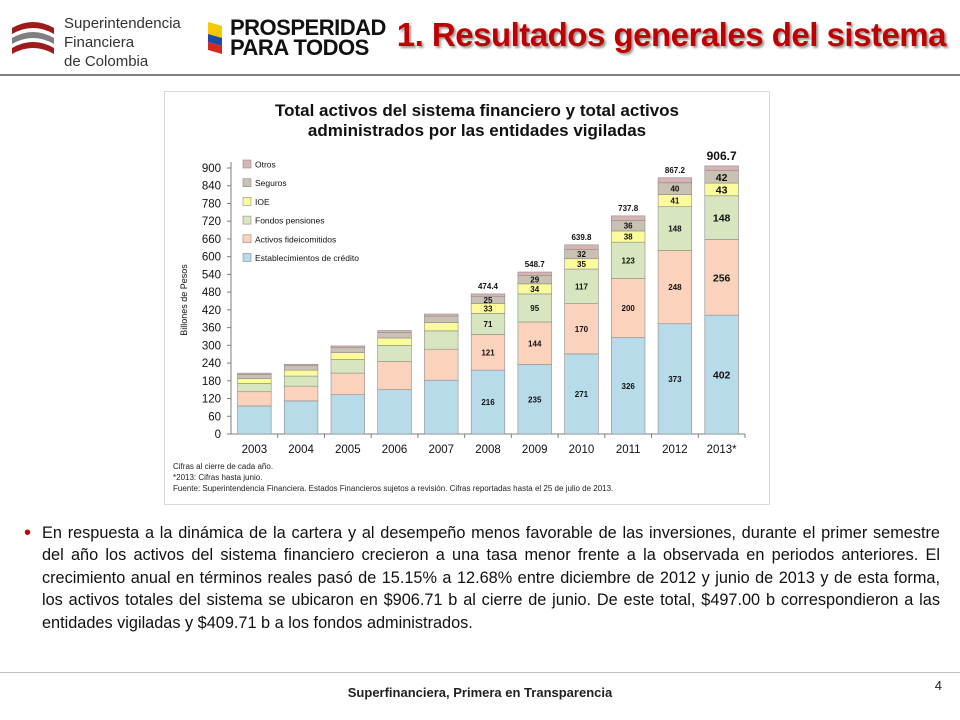 Image resolution: width=960 pixels, height=720 pixels. What do you see at coordinates (122, 23) in the screenshot?
I see `org-name-line1: Superintendencia` at bounding box center [122, 23].